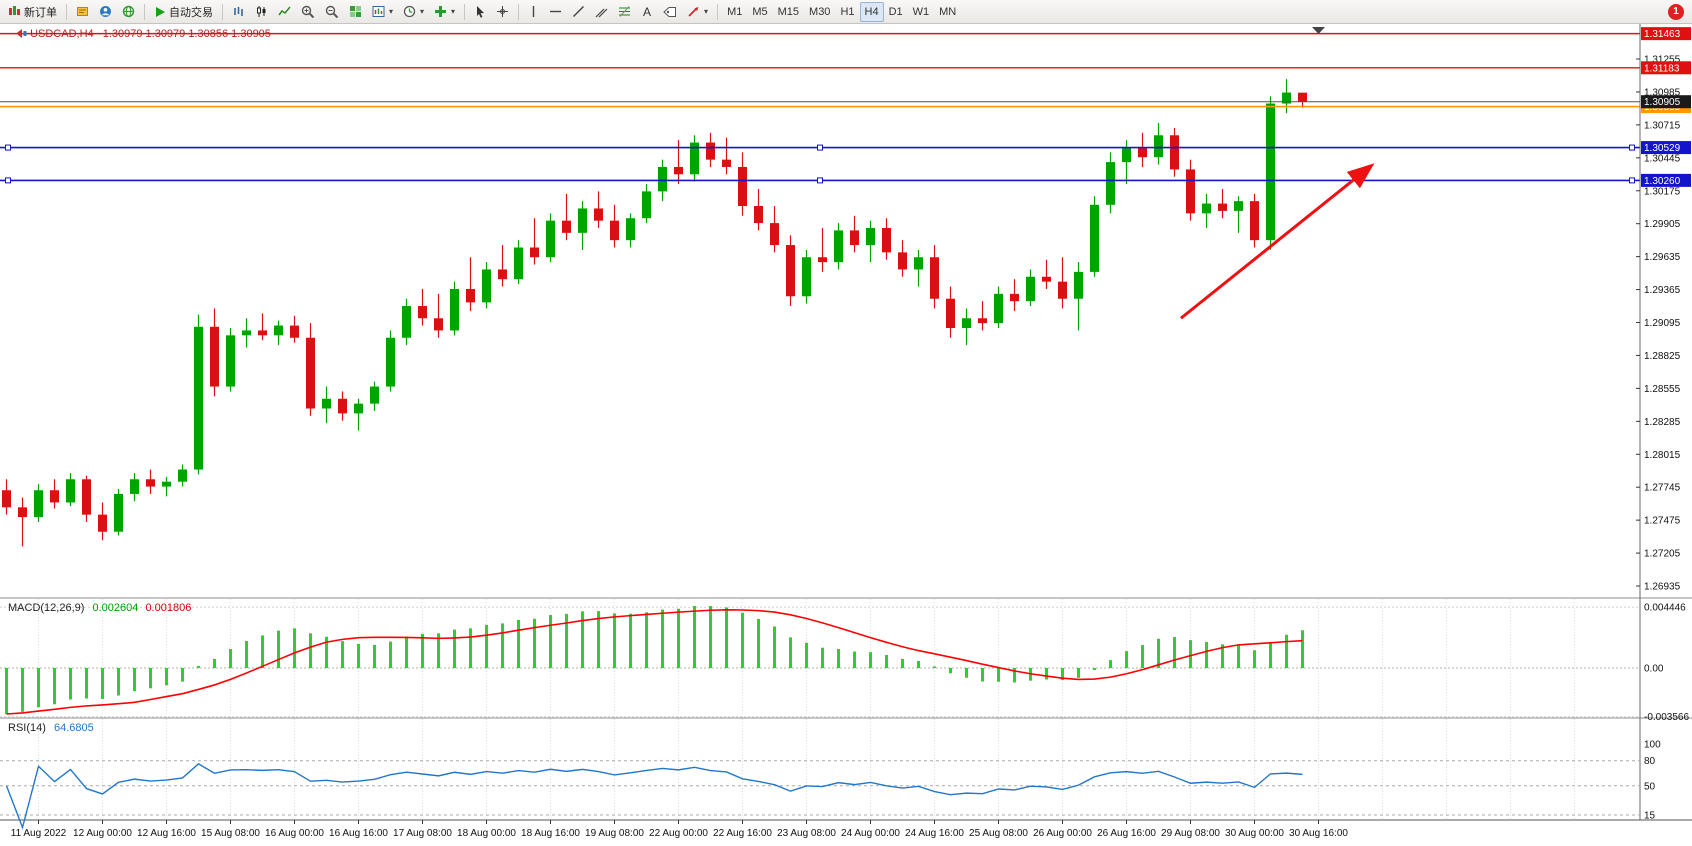  I want to click on rsi-levels: 100 80 50 15, so click(830, 780).